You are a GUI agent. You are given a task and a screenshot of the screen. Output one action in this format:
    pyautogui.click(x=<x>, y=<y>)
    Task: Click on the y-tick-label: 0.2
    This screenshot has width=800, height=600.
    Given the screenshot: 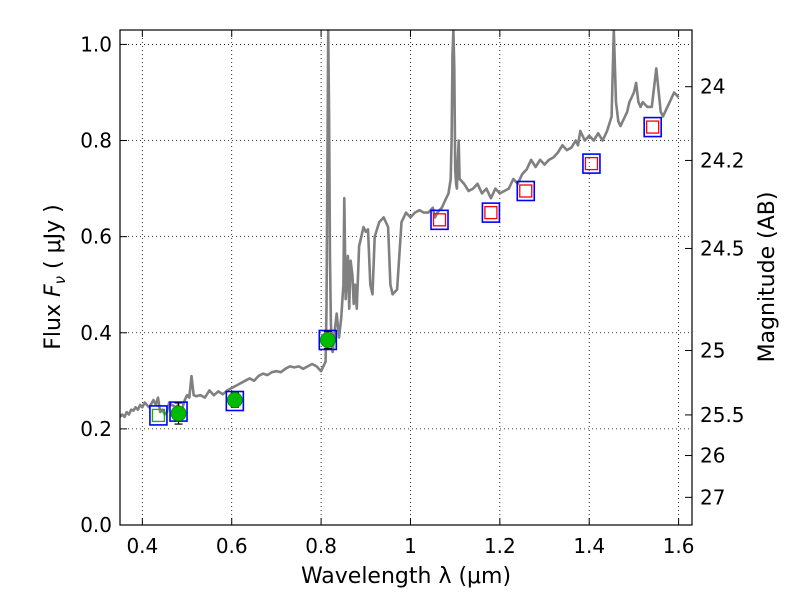 What is the action you would take?
    pyautogui.click(x=96, y=429)
    